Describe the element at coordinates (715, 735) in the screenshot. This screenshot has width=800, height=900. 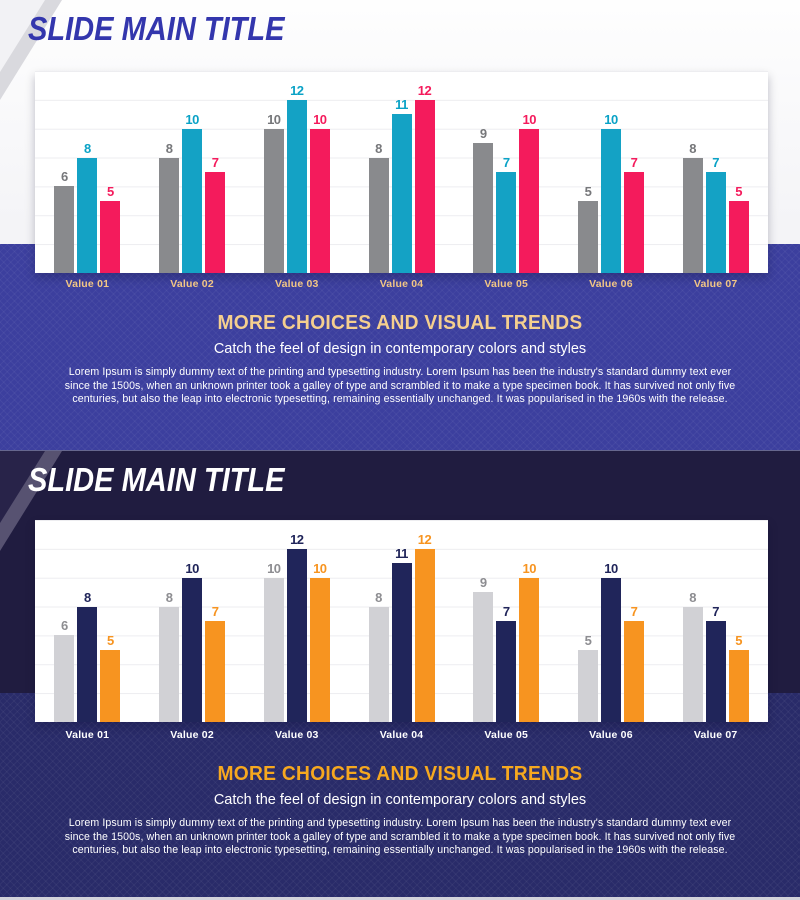
I see `category-label: Value 07` at that location.